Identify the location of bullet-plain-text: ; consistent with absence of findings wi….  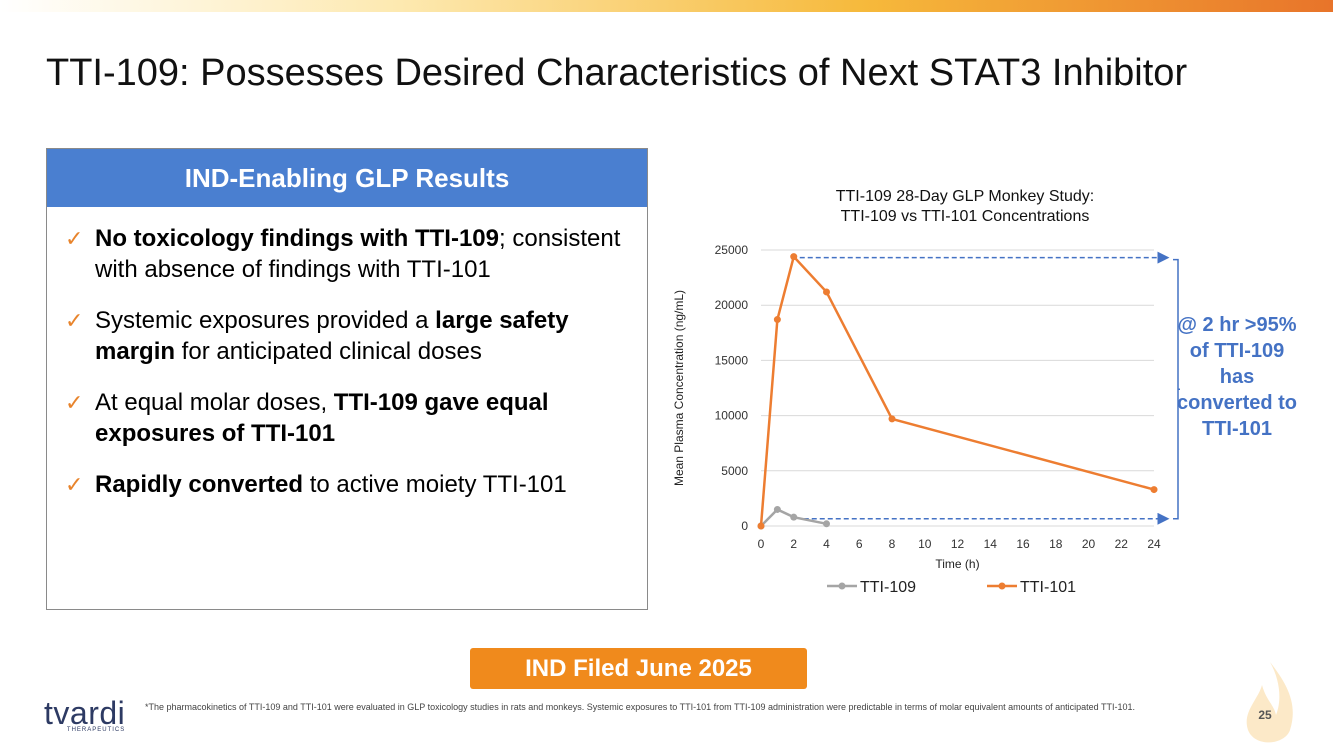
(358, 254).